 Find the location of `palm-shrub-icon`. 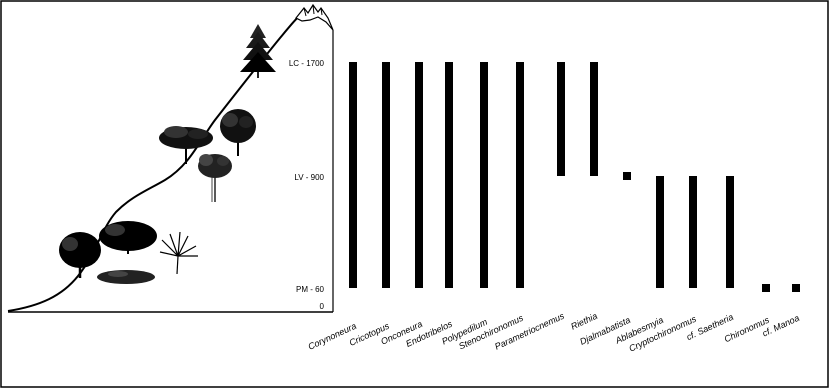

palm-shrub-icon is located at coordinates (178, 253).